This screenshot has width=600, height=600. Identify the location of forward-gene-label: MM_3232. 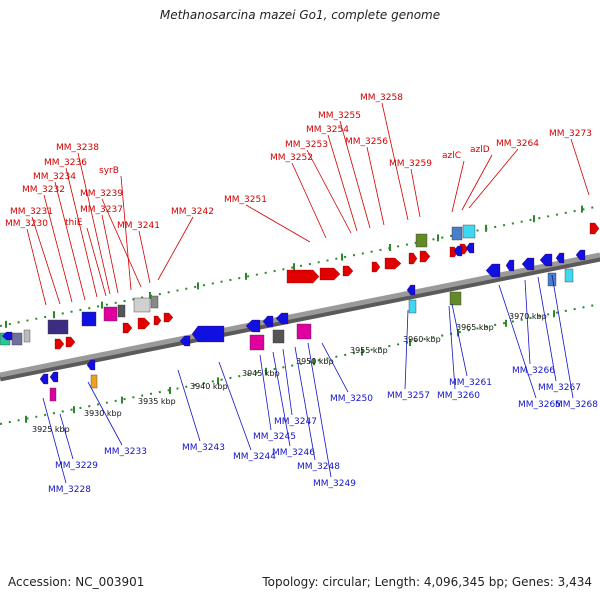
(43, 190).